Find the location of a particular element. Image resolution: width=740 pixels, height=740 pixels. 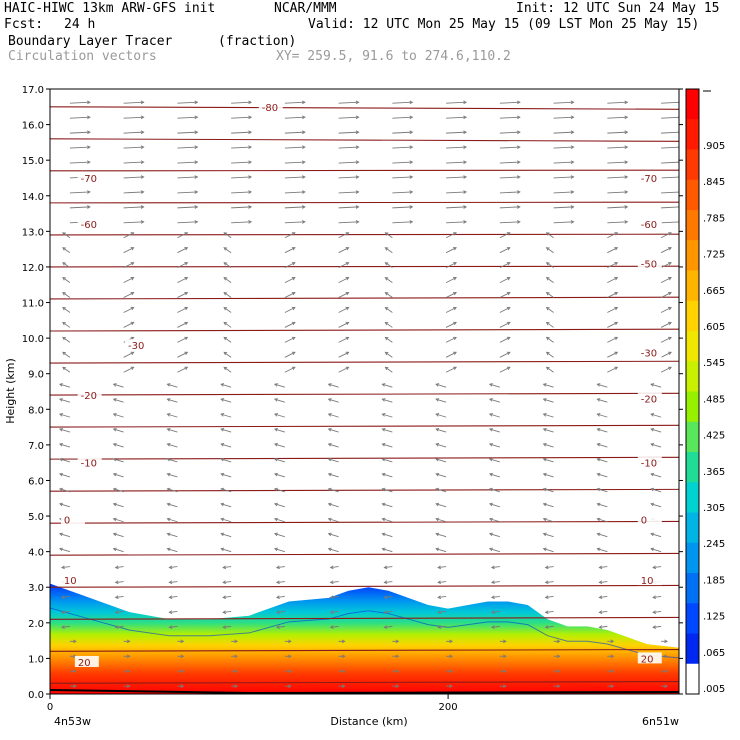

y-tick-label: 17.0 is located at coordinates (33, 90).